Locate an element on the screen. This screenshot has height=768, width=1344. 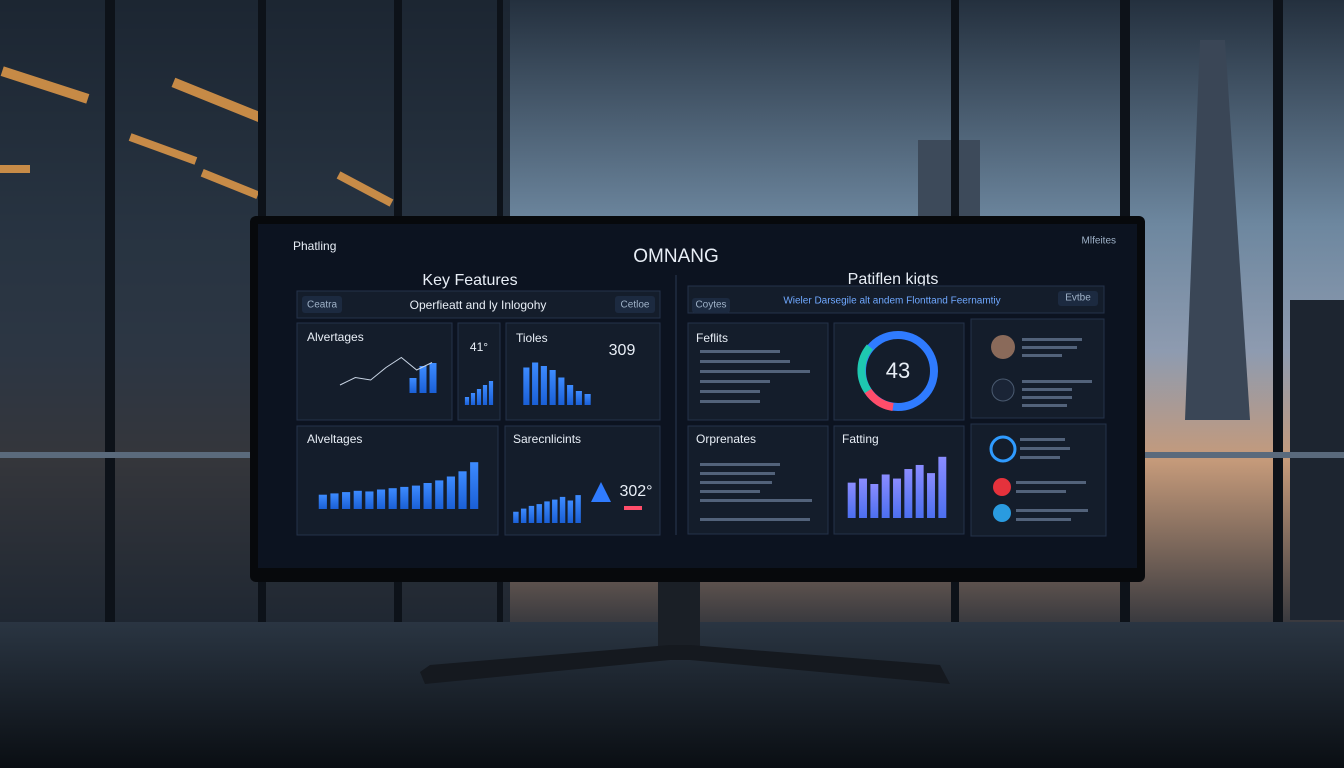
triangle-icon is located at coordinates (601, 492).